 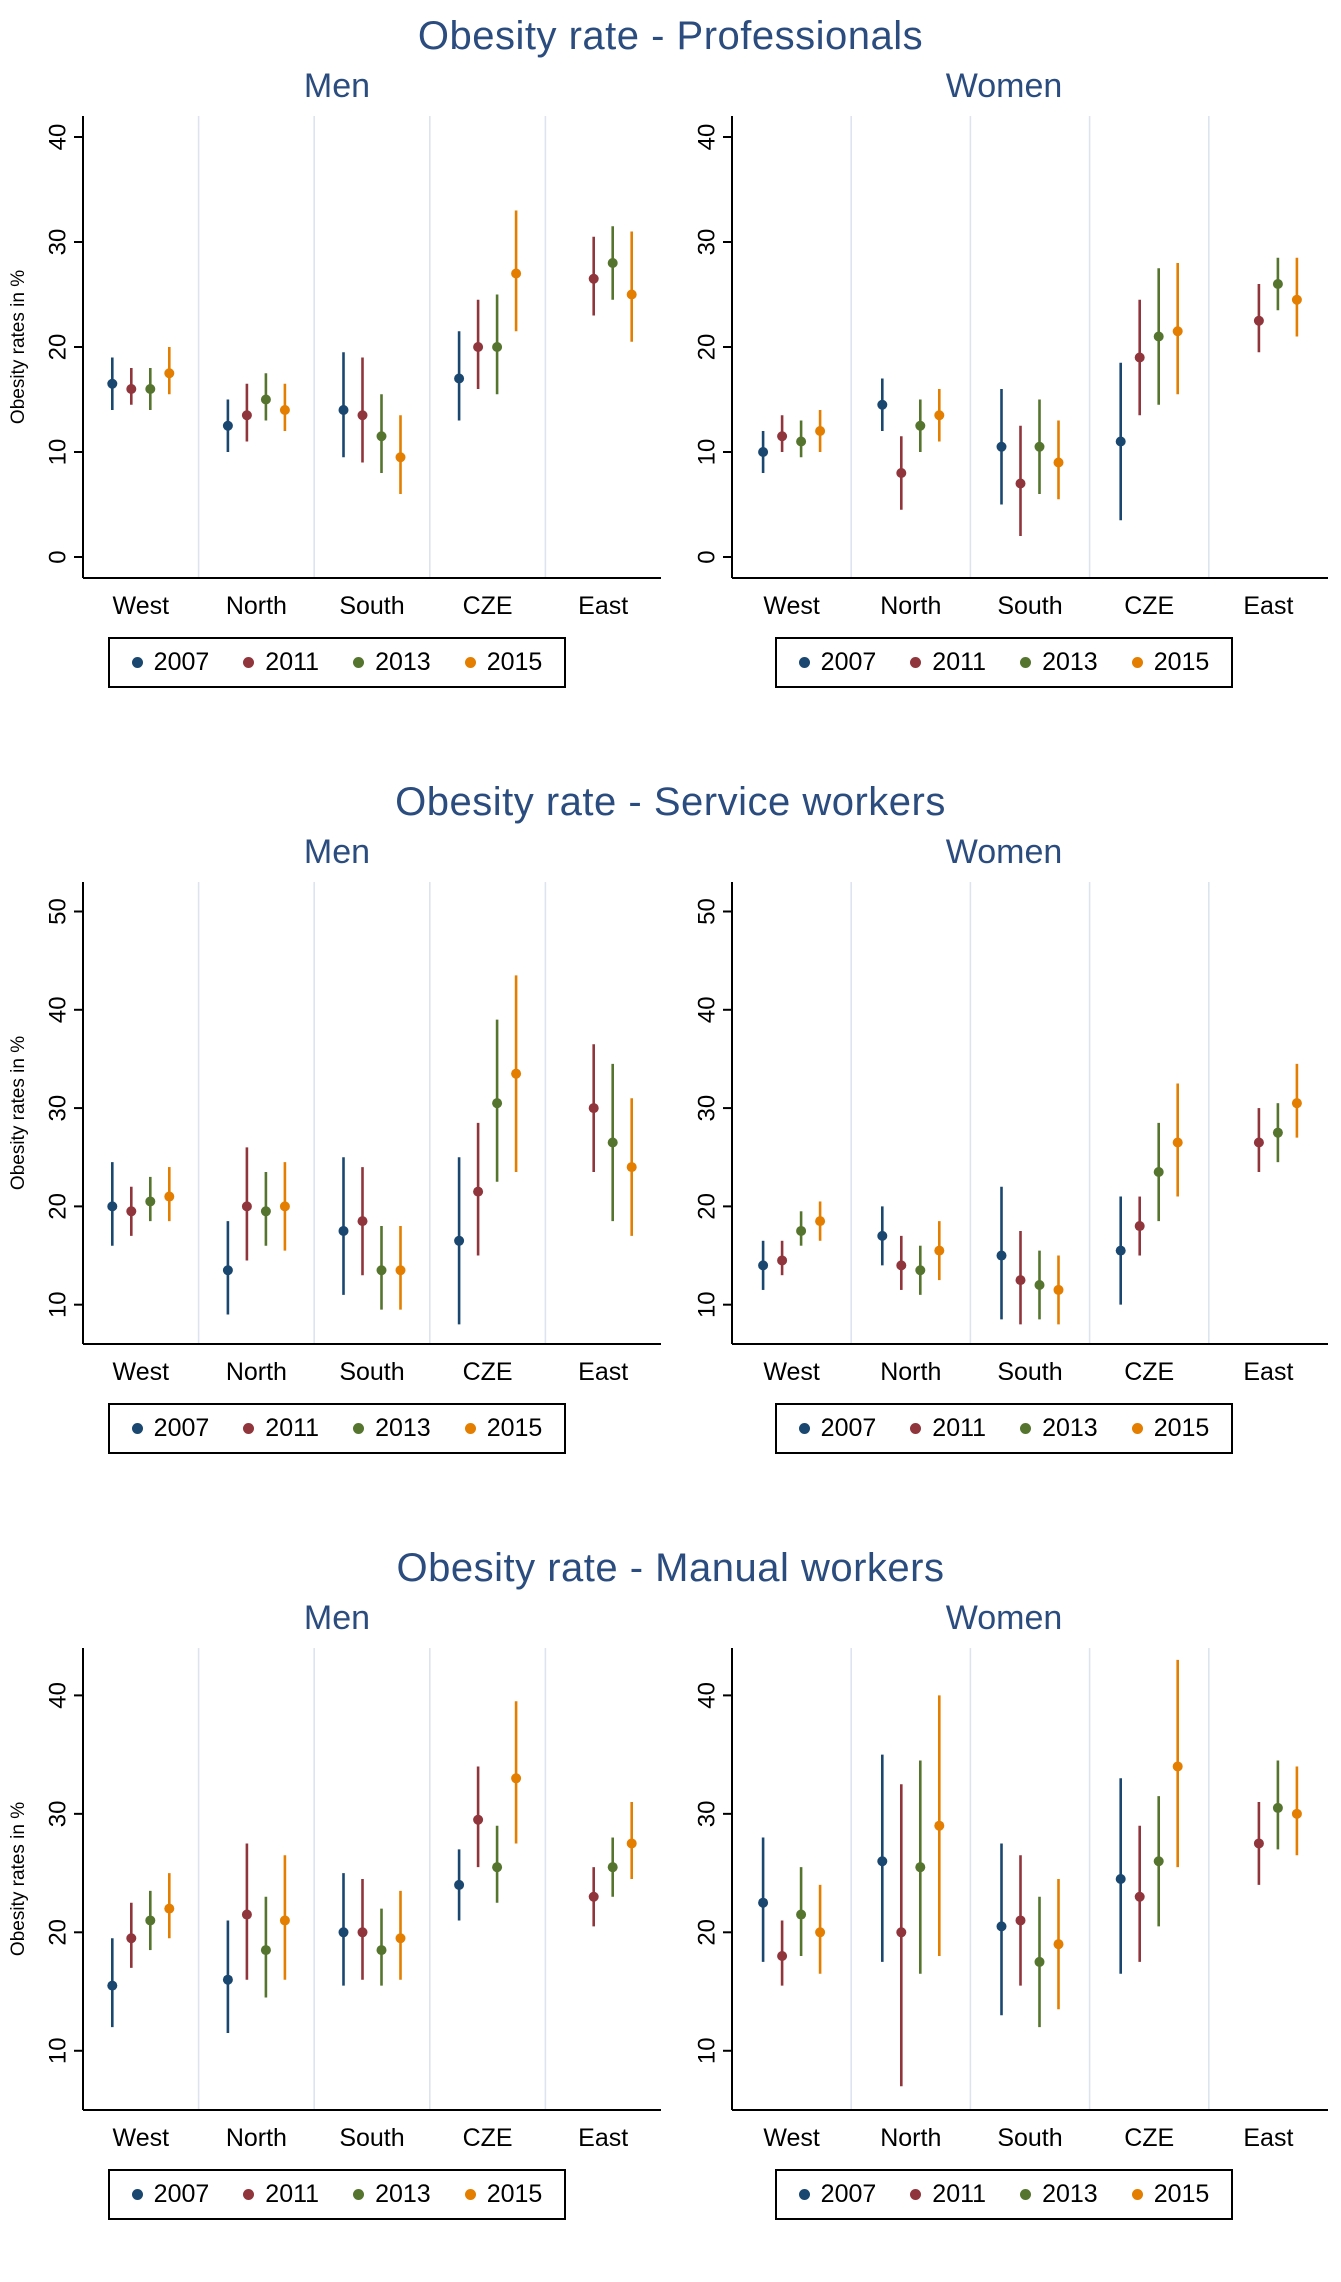 I want to click on x-category-label: South, so click(x=371, y=606).